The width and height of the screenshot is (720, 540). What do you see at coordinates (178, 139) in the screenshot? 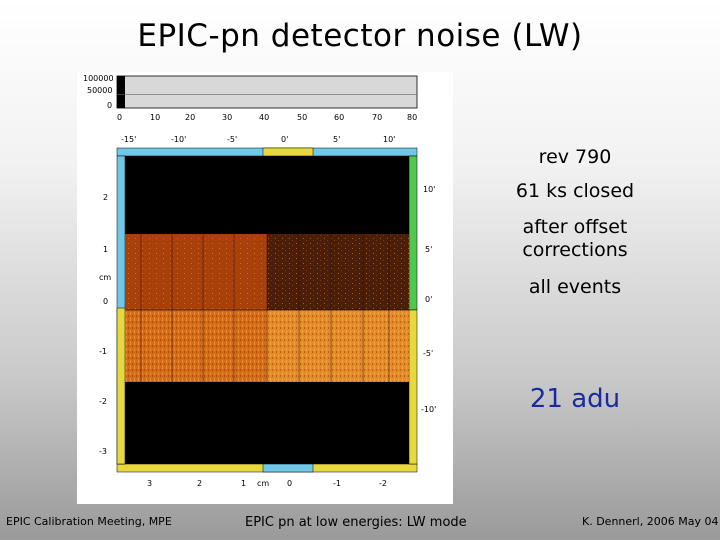
I see `top-axis-tick: -10'` at bounding box center [178, 139].